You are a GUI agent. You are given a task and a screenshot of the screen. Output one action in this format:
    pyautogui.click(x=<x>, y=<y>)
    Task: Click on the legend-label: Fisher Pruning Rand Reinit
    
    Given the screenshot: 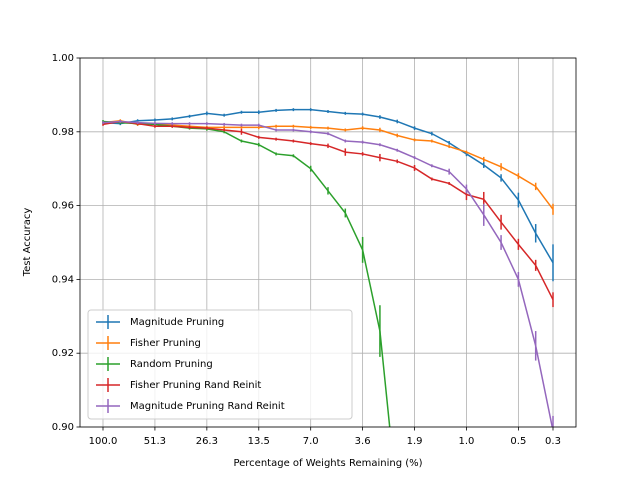 What is the action you would take?
    pyautogui.click(x=195, y=385)
    